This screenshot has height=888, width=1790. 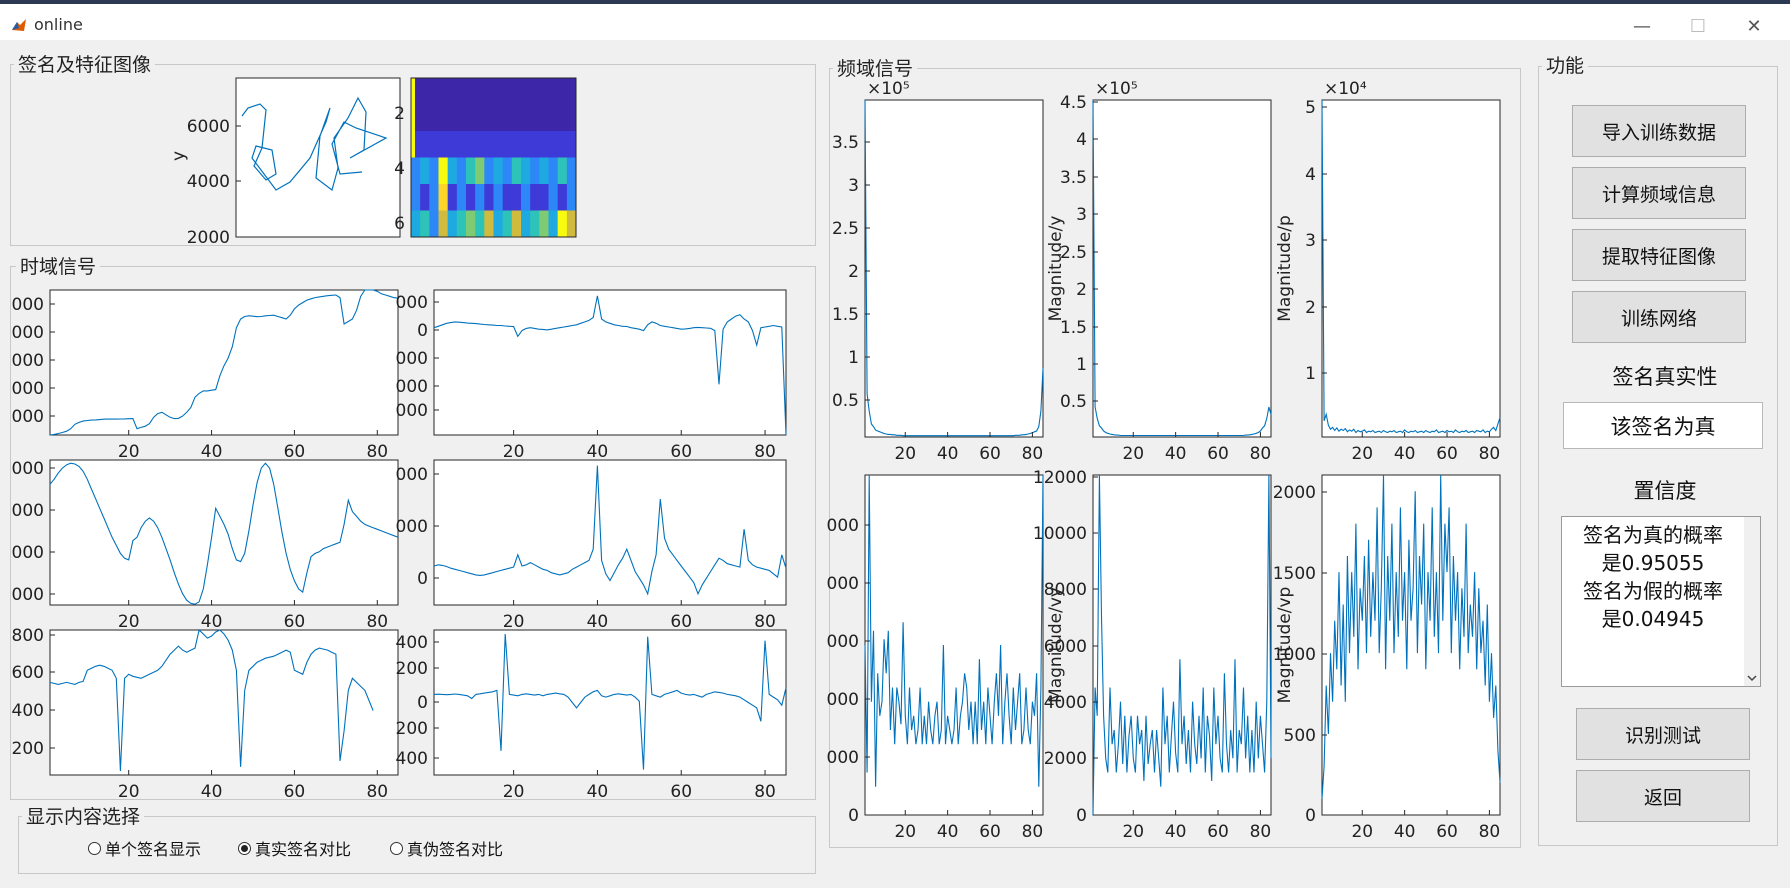 What do you see at coordinates (845, 143) in the screenshot?
I see `y-tick-label: 3.5` at bounding box center [845, 143].